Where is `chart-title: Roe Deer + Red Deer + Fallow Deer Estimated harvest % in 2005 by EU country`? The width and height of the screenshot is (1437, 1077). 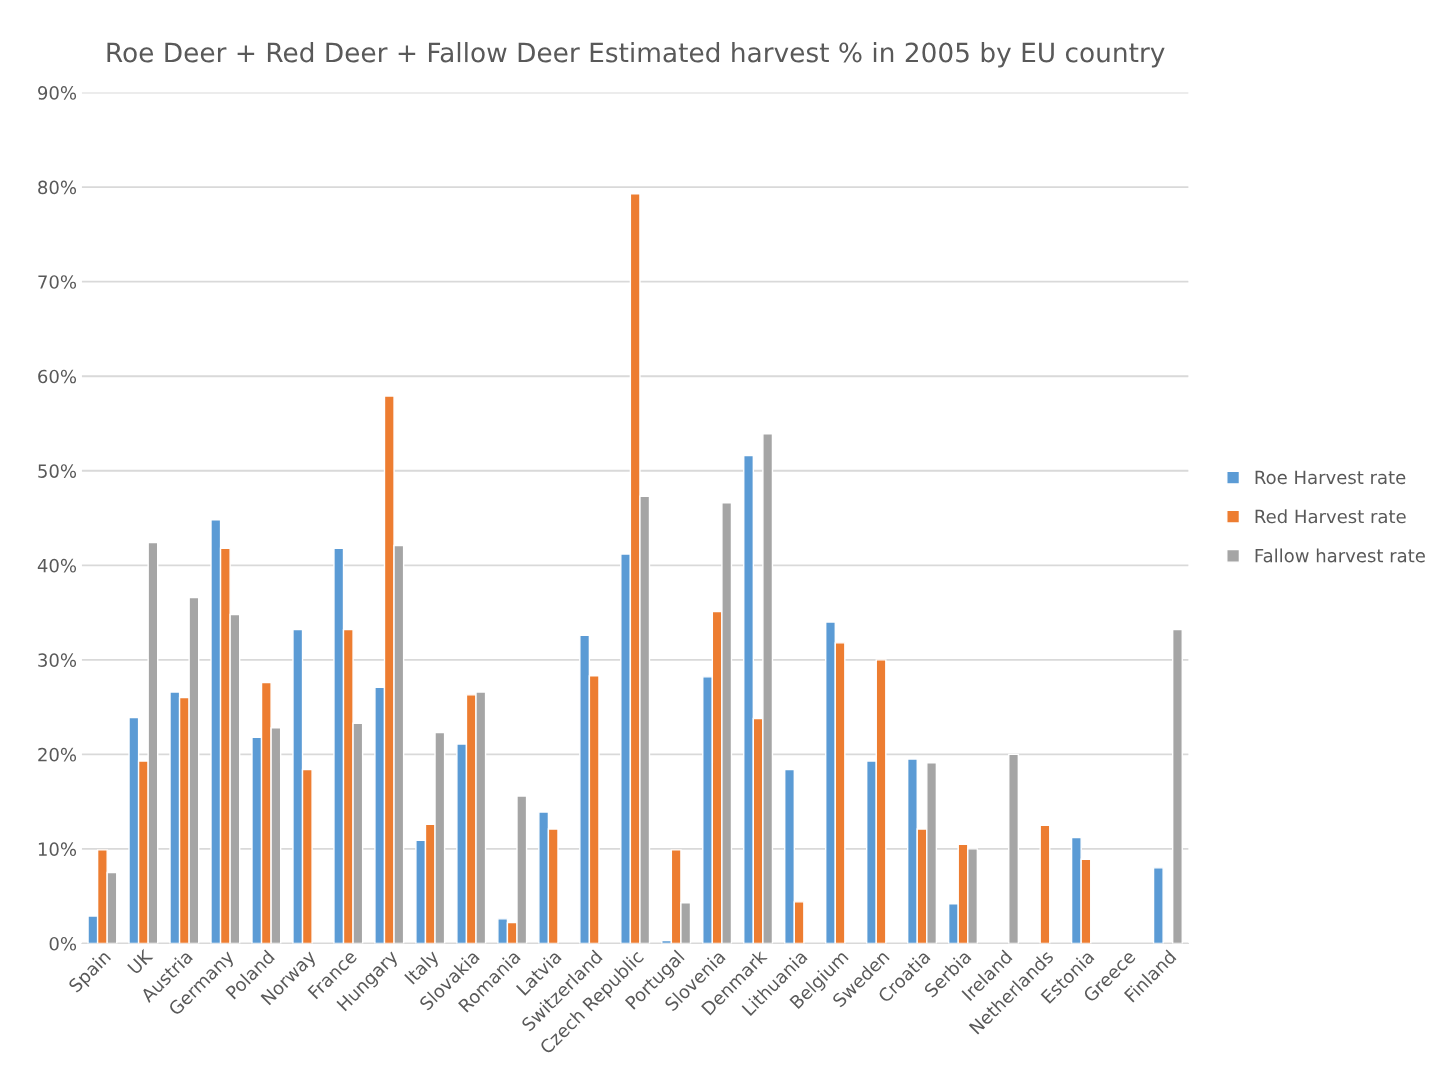
chart-title: Roe Deer + Red Deer + Fallow Deer Estimated harvest % in 2005 by EU country is located at coordinates (636, 55).